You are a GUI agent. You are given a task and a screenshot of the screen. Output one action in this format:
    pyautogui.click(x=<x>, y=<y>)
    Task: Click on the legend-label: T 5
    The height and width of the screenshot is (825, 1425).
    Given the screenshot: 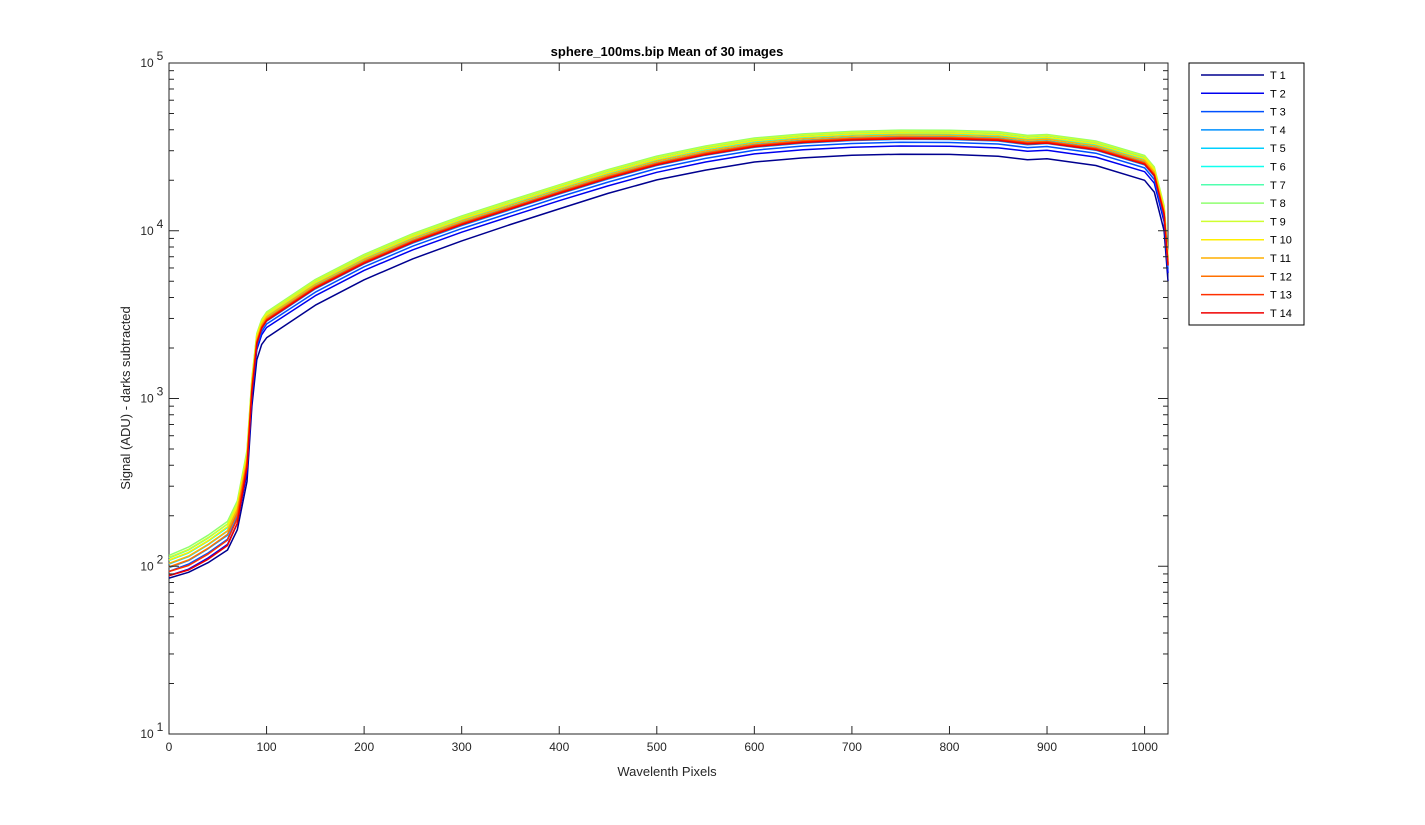 What is the action you would take?
    pyautogui.click(x=1278, y=149)
    